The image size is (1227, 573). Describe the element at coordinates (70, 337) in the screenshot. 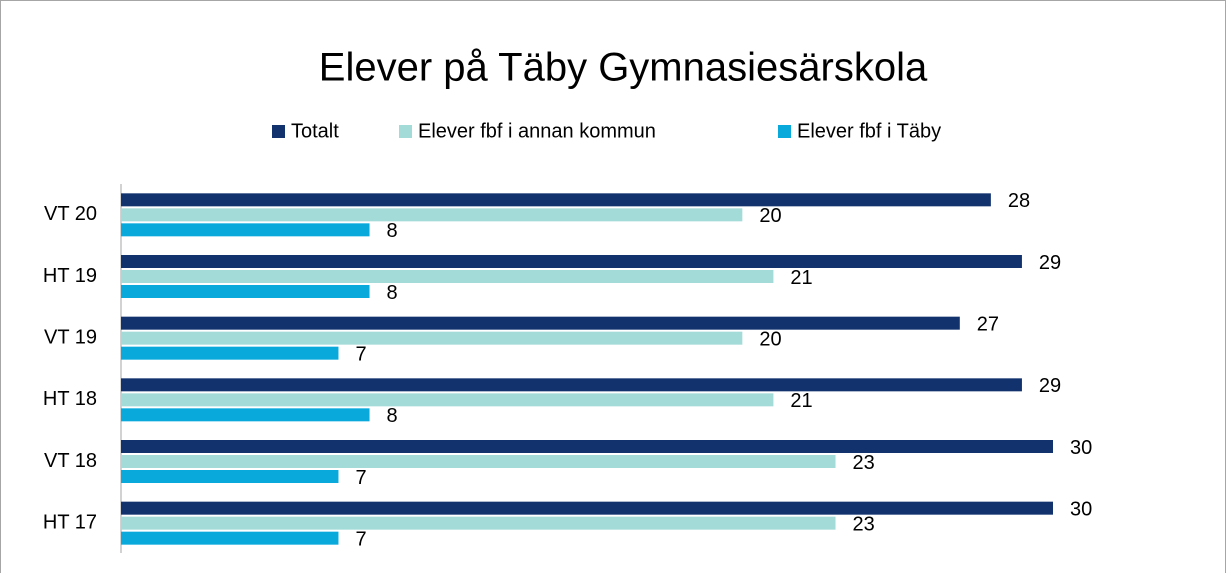

I see `y-tick-label: VT 19` at that location.